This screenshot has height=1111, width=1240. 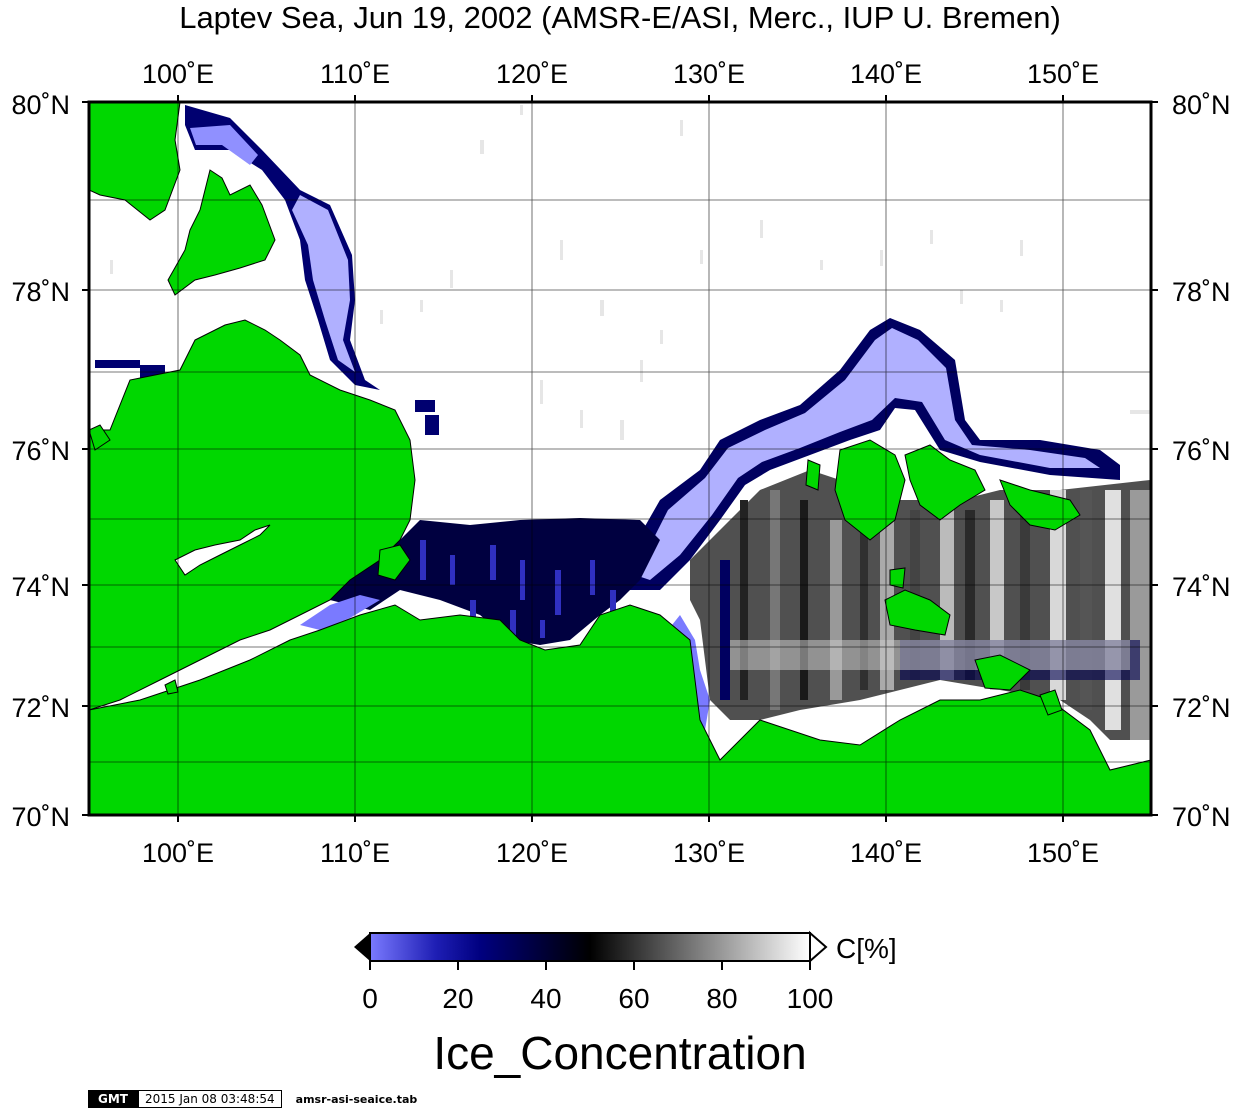 I want to click on colorbar-tick-label: 100, so click(x=810, y=998).